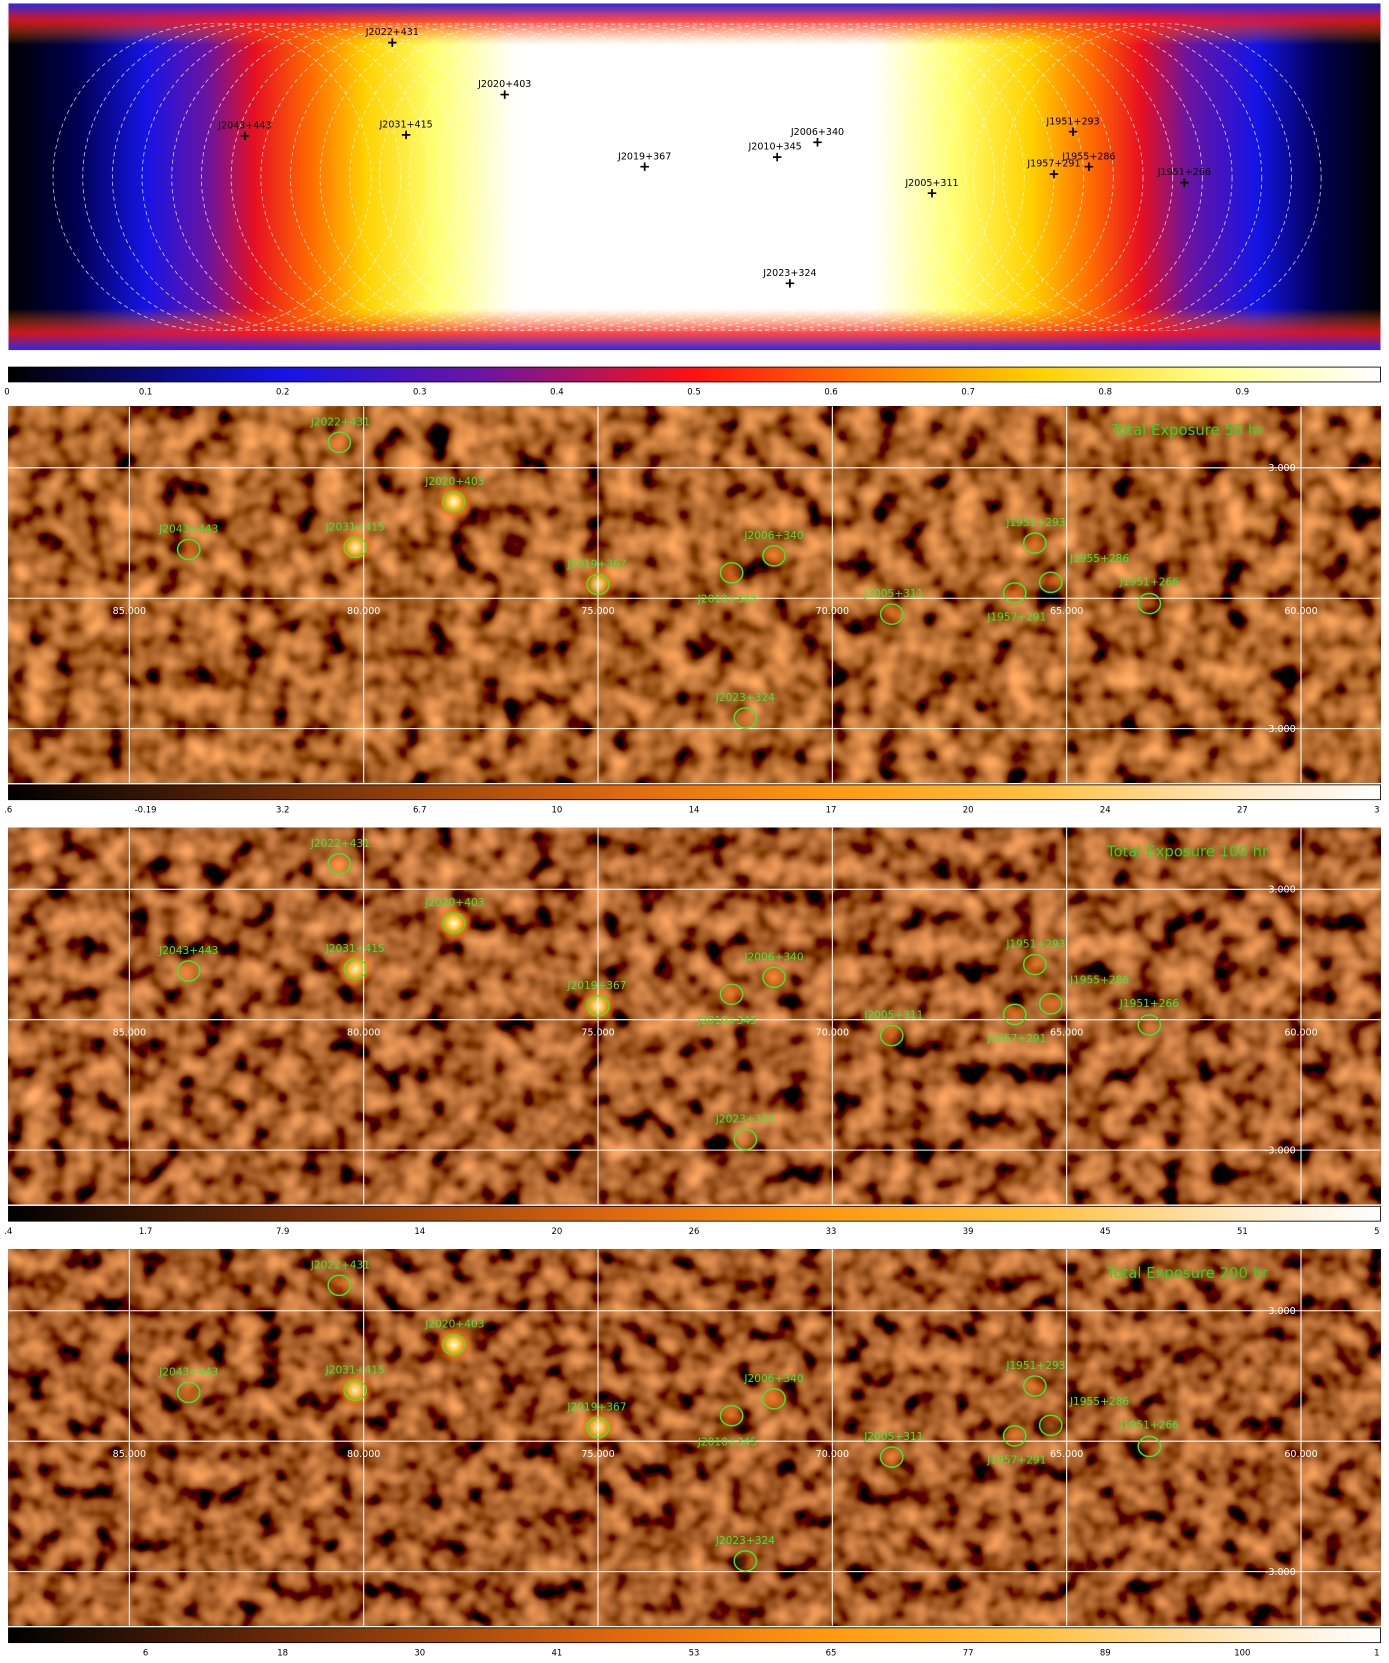  Describe the element at coordinates (1280, 729) in the screenshot. I see `dec-label: -3.000` at that location.